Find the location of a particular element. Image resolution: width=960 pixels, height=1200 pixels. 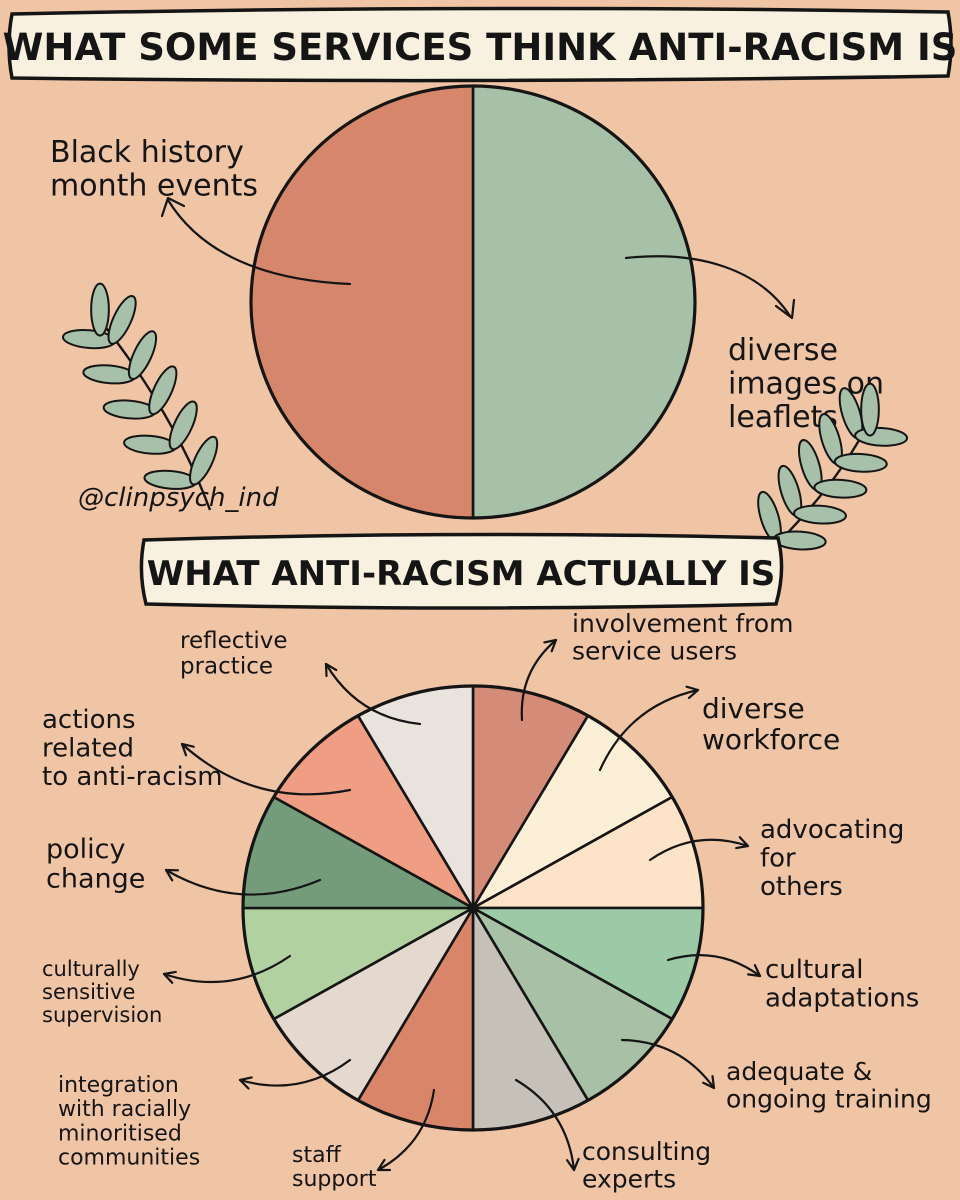

bottom-banner-title: WHAT ANTI-RACISM ACTUALLY IS is located at coordinates (461, 574).